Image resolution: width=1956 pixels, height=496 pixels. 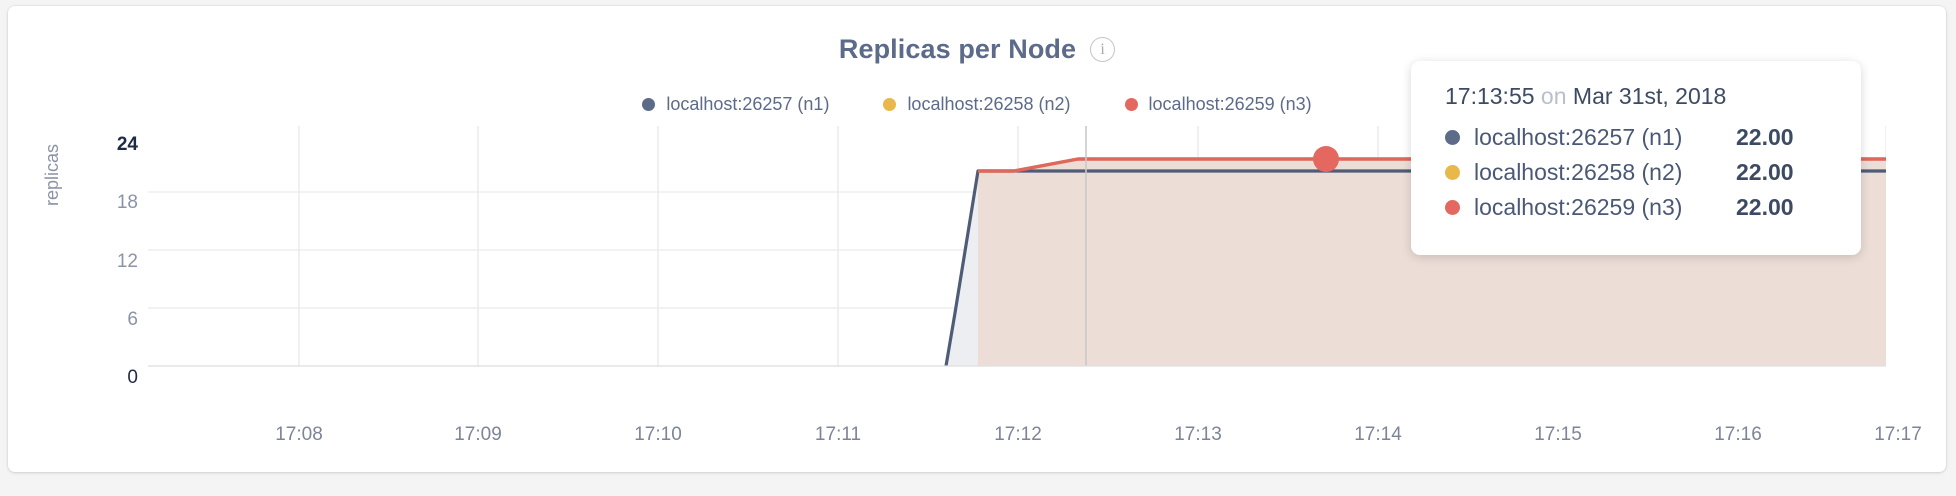 I want to click on legend-label-n3: localhost:26259 (n3), so click(x=1230, y=104).